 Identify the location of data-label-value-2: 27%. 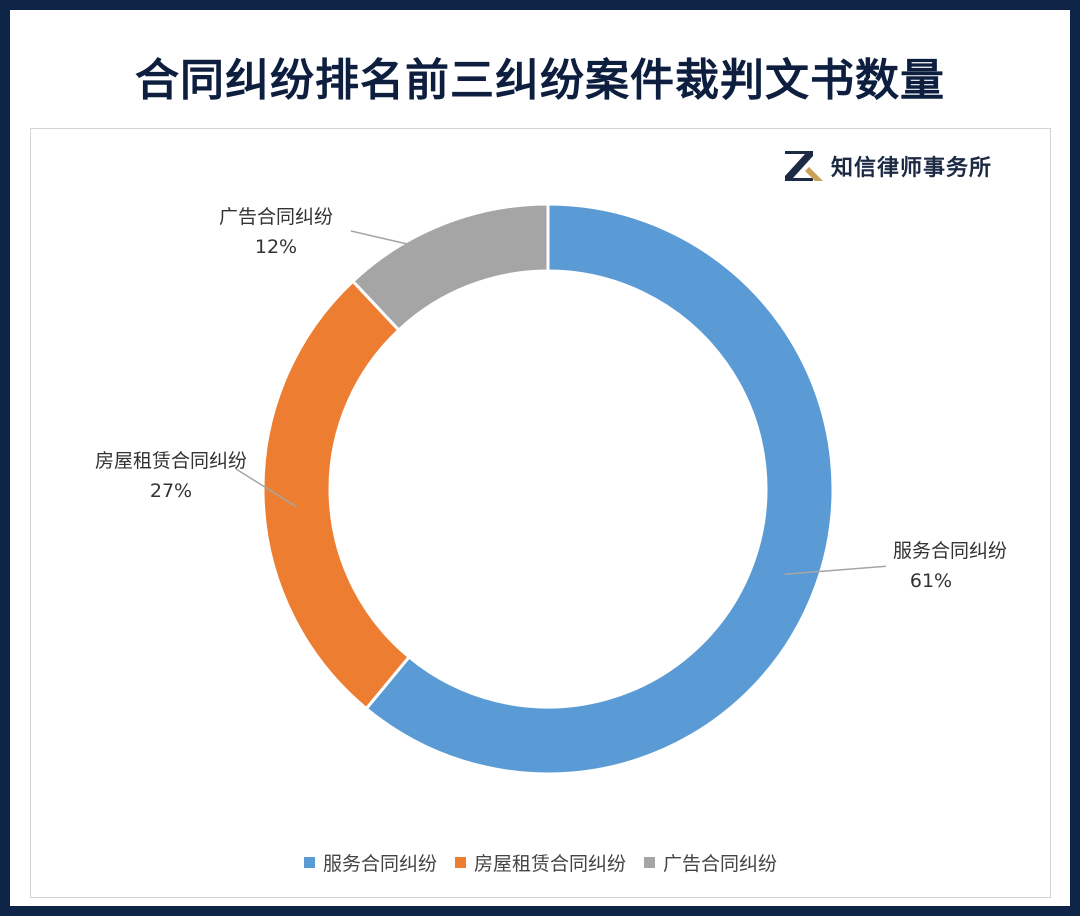
(171, 491).